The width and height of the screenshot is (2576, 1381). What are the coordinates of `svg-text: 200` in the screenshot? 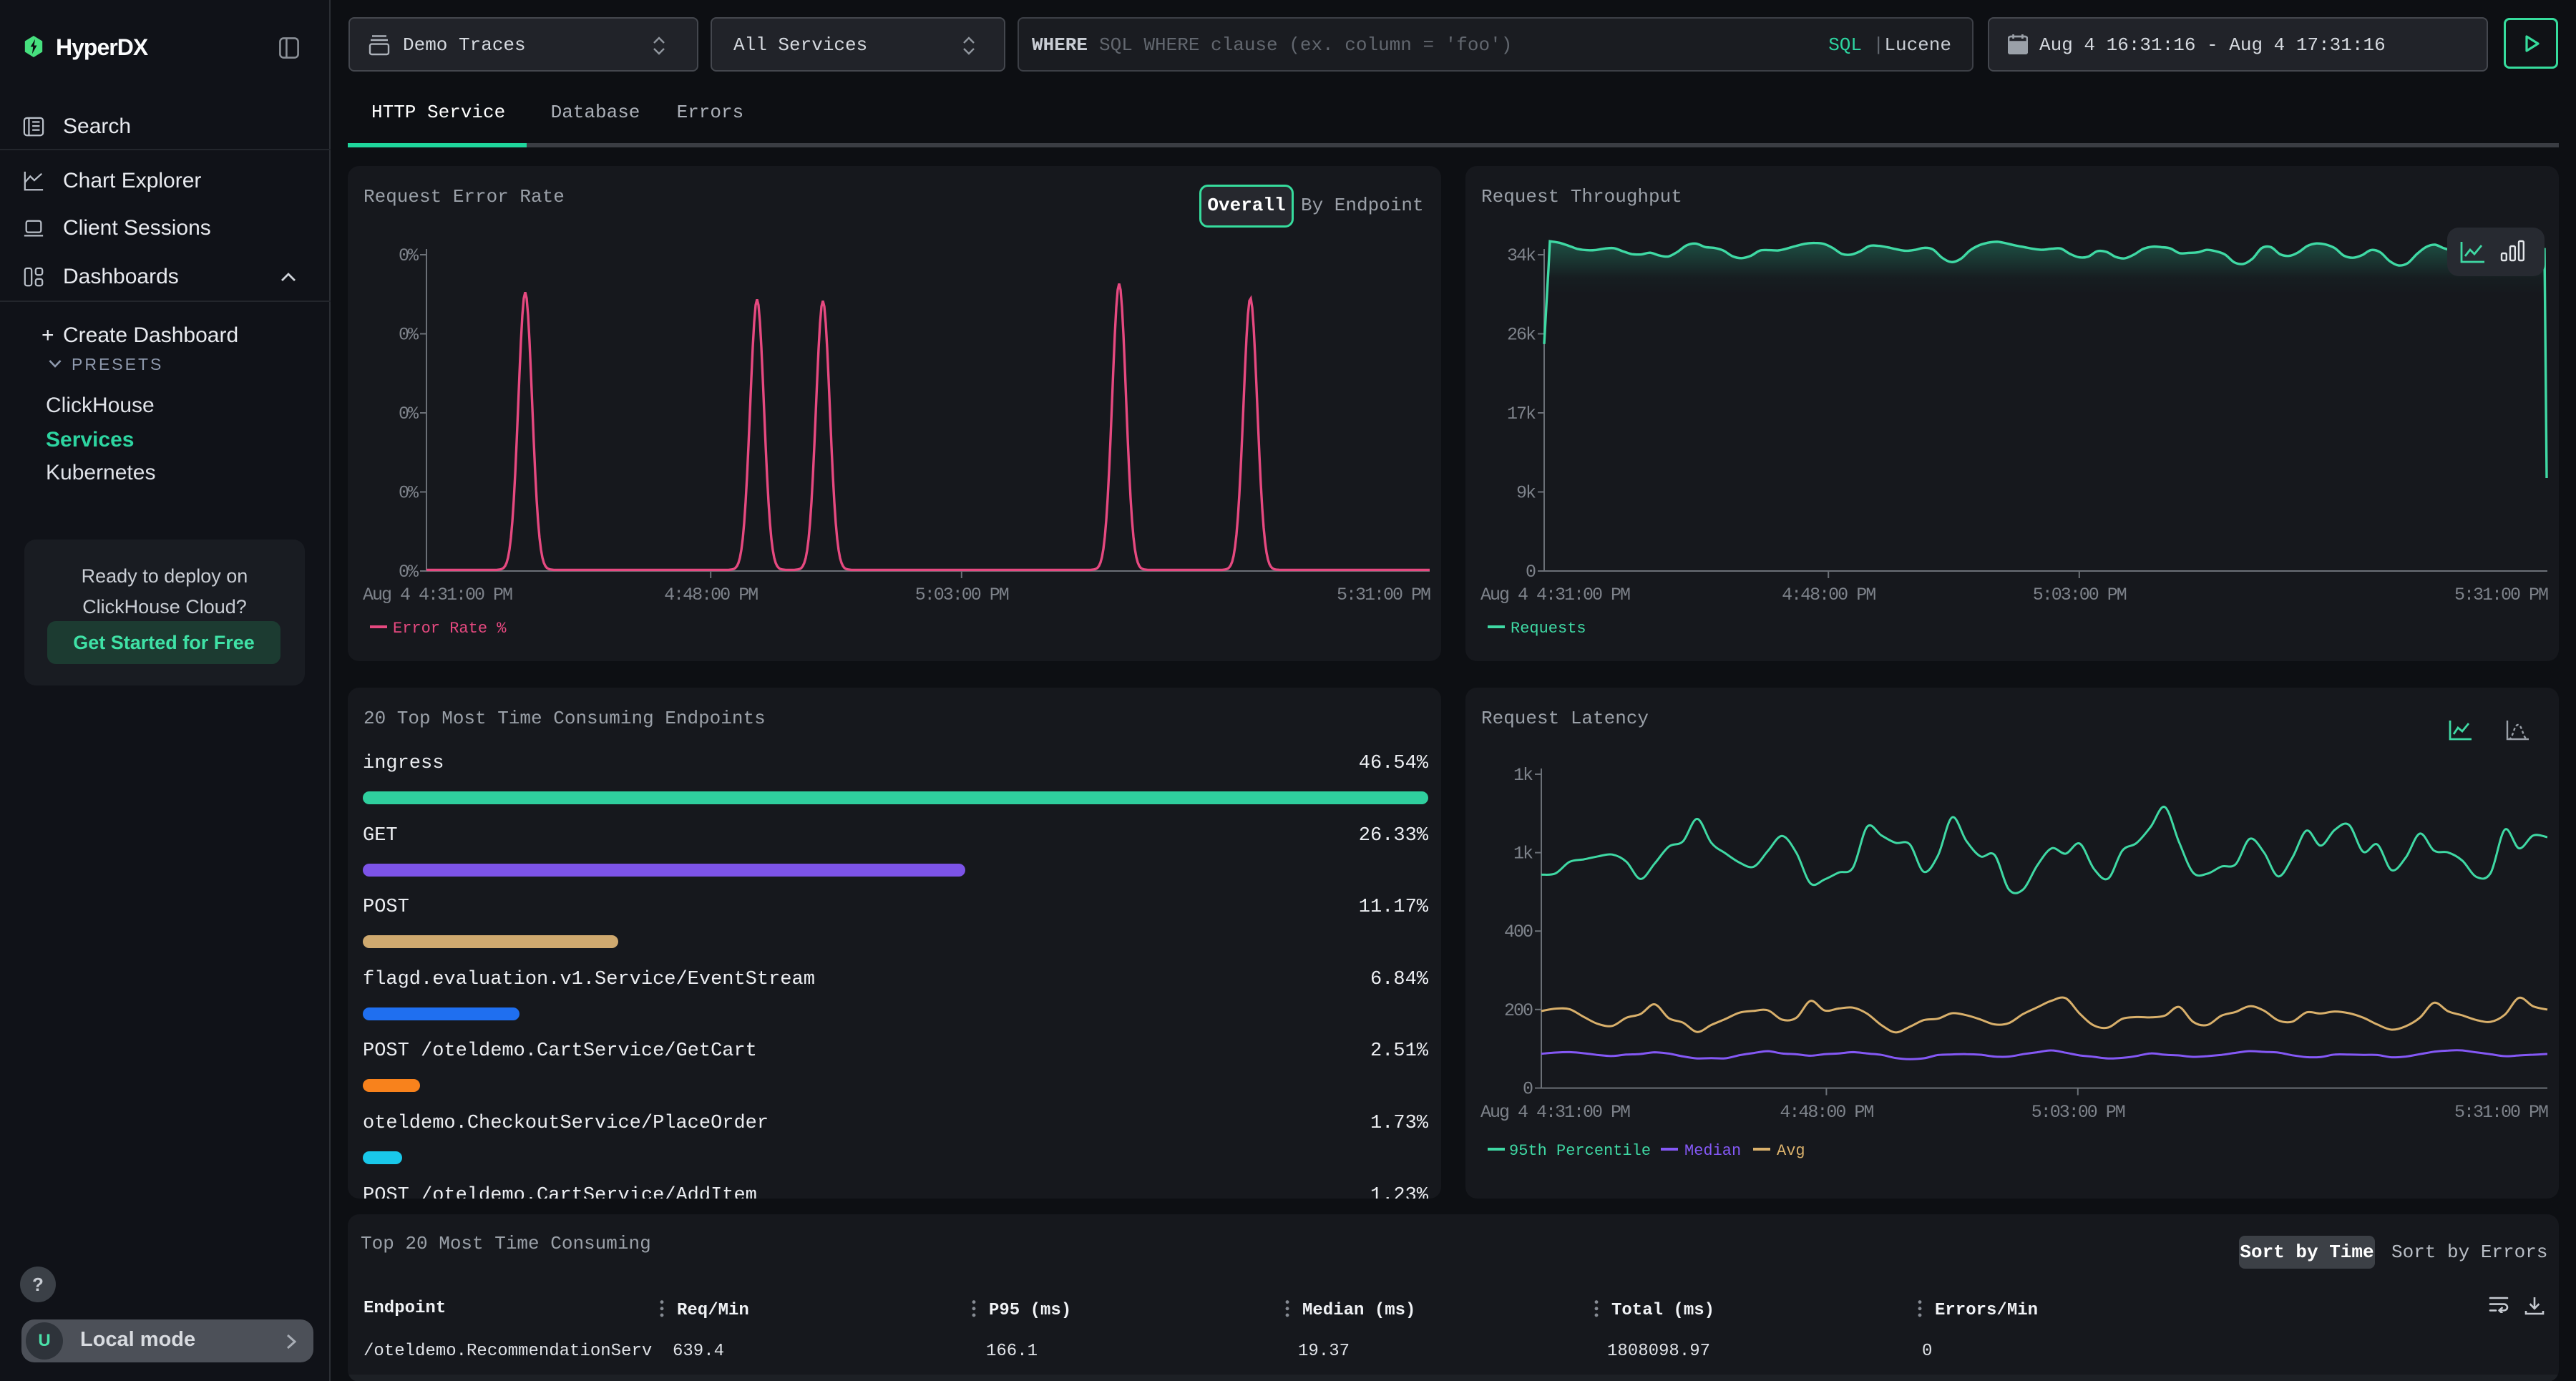 It's located at (1518, 1010).